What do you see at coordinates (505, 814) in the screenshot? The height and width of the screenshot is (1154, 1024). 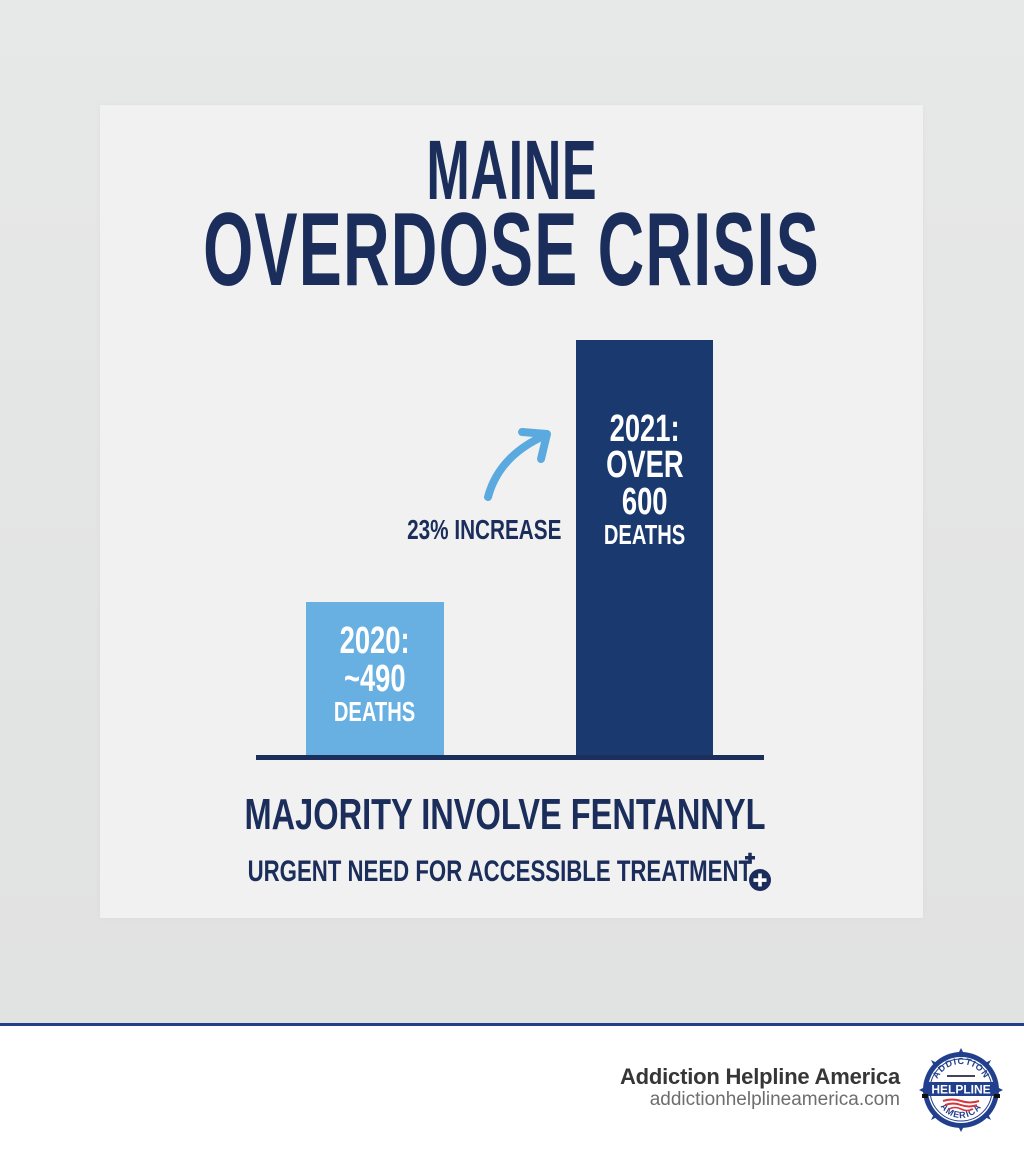 I see `fentanyl-statement: MAJORITY INVOLVE FENTANNYL` at bounding box center [505, 814].